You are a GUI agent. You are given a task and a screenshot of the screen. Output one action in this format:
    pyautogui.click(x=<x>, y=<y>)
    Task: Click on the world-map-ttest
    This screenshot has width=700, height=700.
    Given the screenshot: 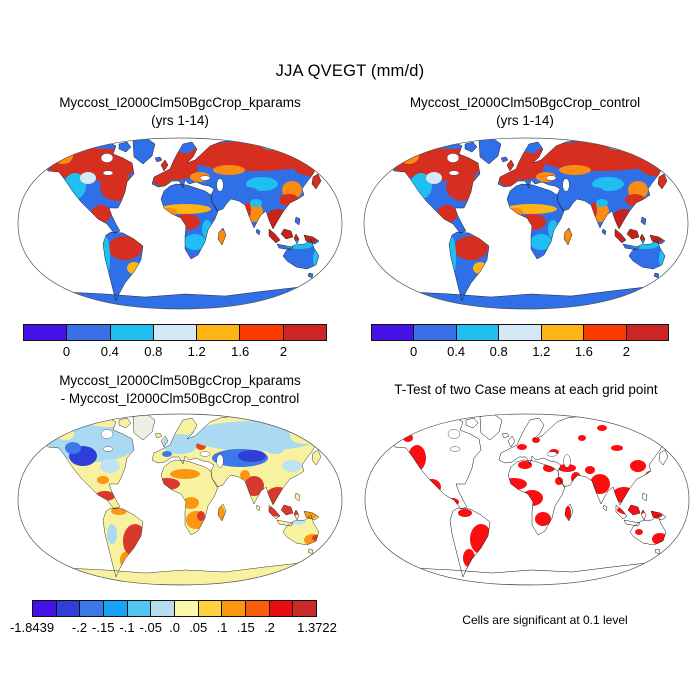 What is the action you would take?
    pyautogui.click(x=527, y=499)
    